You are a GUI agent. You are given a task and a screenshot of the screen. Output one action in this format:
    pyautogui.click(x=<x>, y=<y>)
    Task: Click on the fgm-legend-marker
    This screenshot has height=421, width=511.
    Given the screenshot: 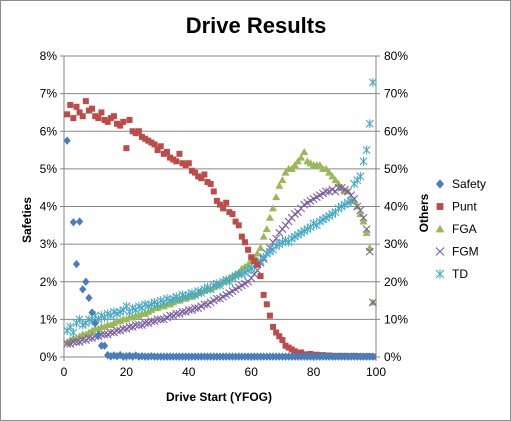 What is the action you would take?
    pyautogui.click(x=440, y=251)
    